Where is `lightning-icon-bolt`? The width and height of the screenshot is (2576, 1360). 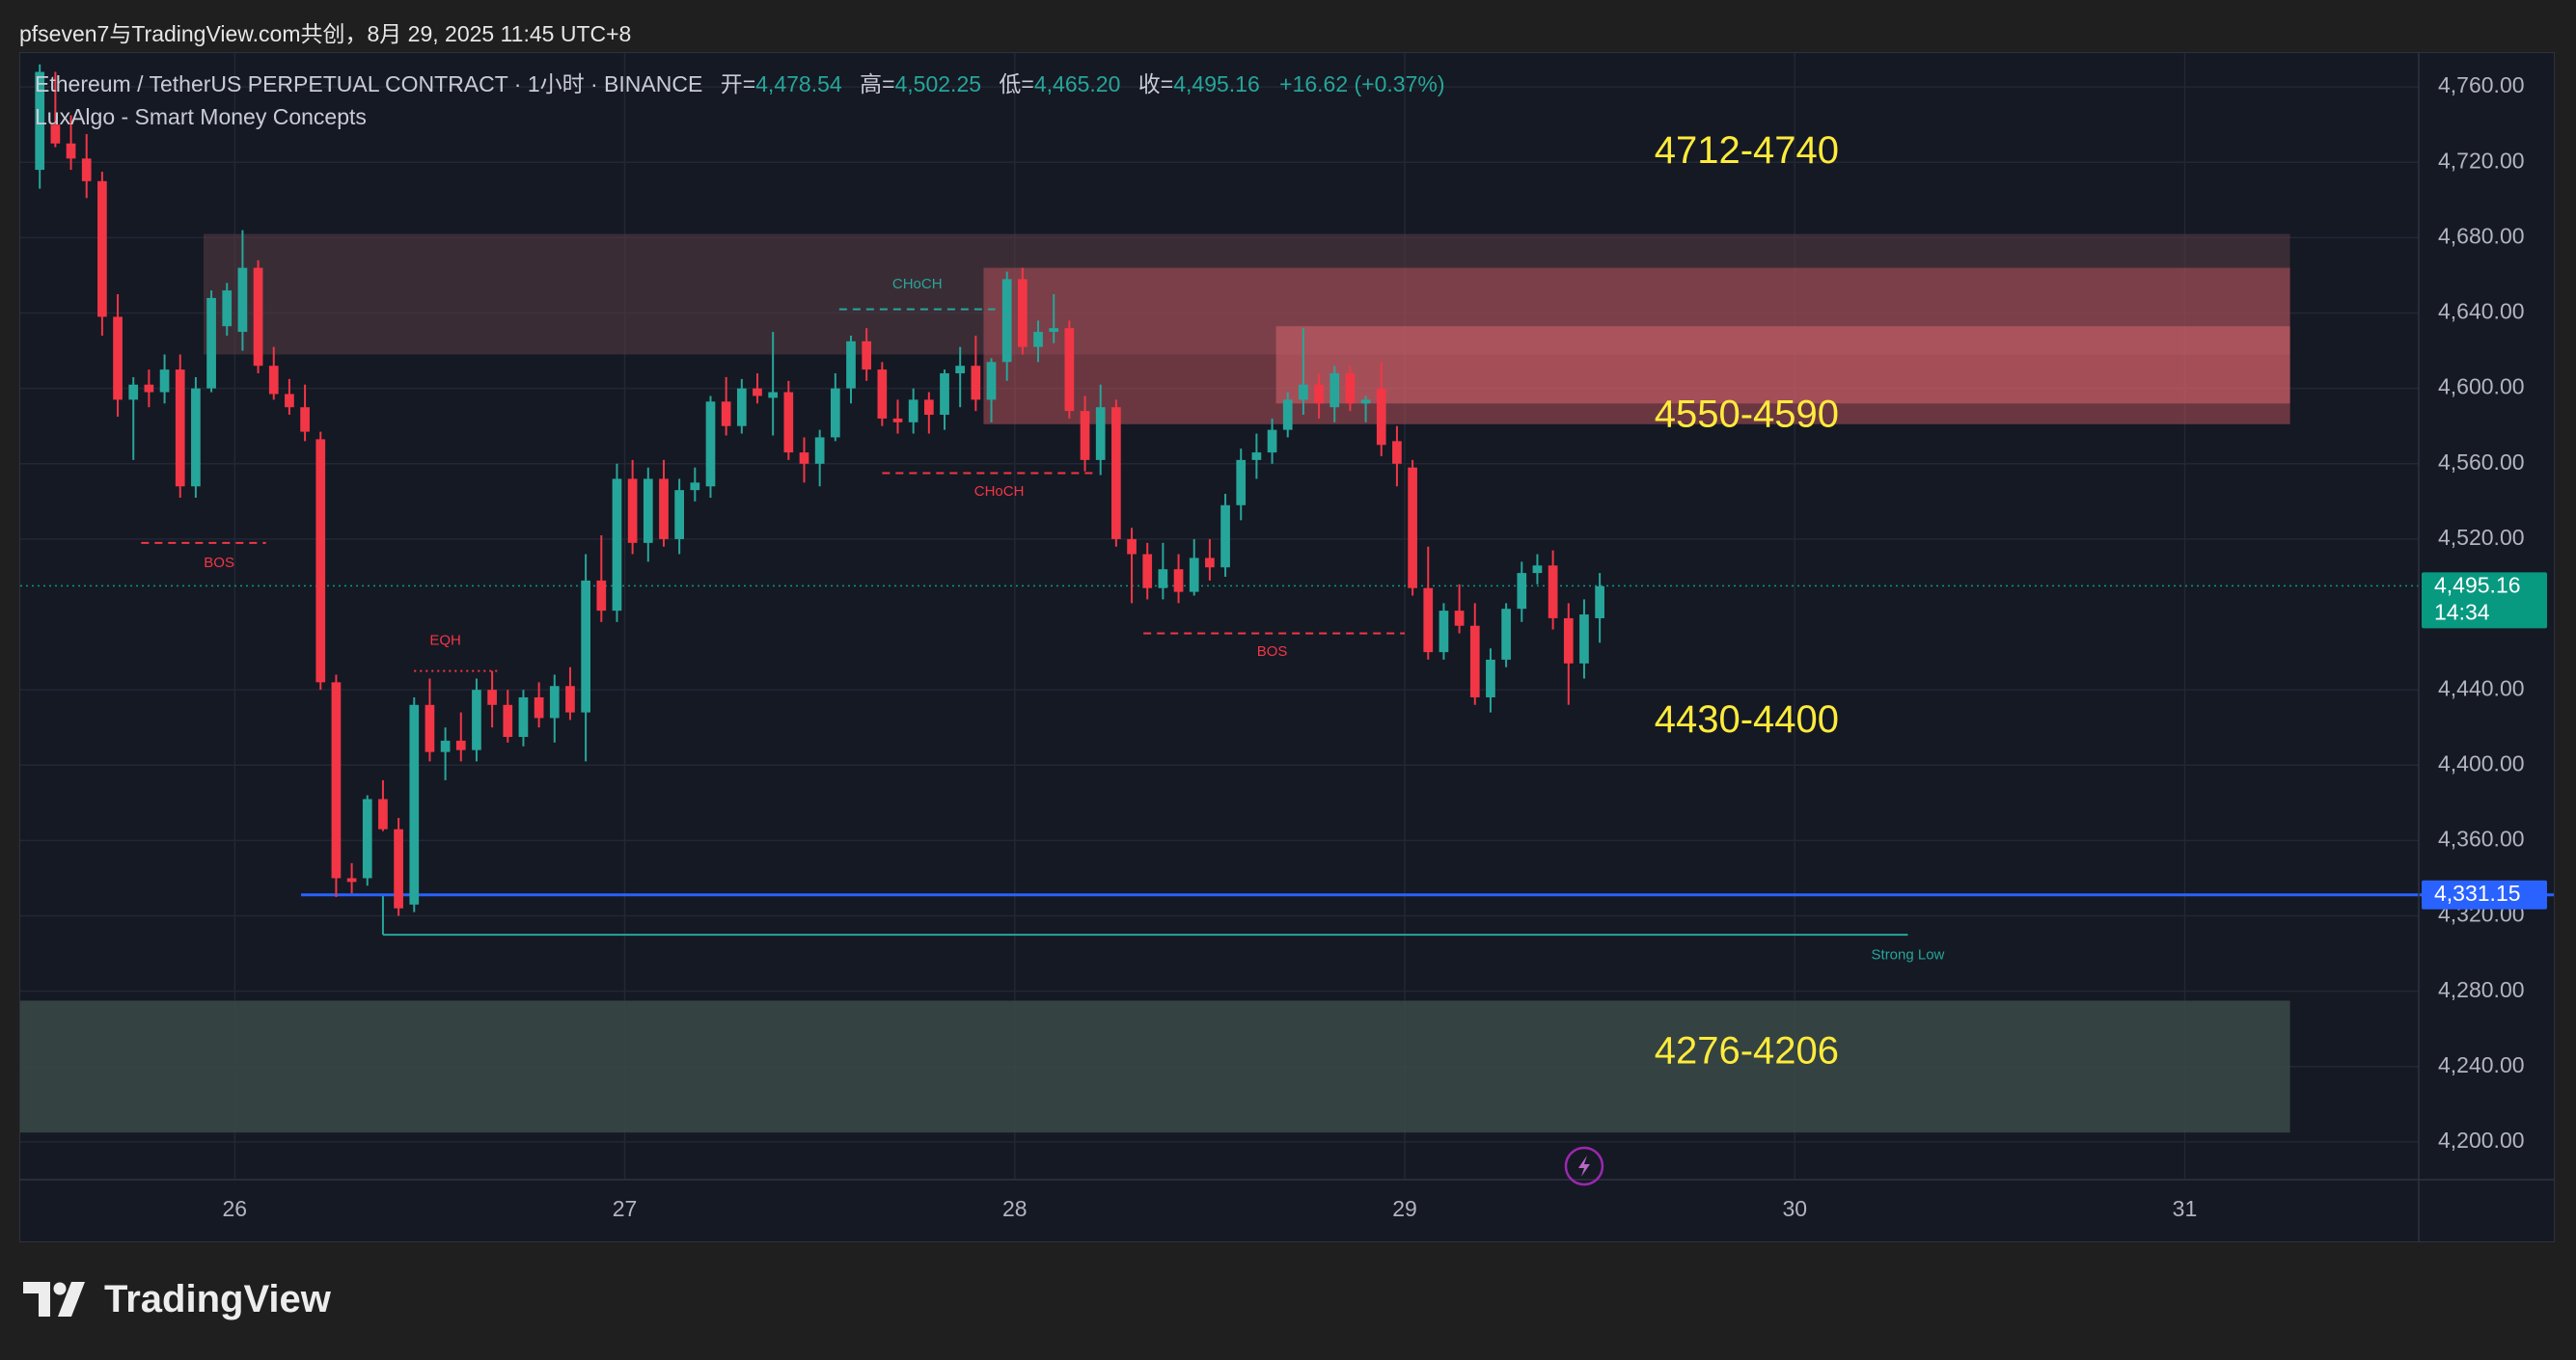 lightning-icon-bolt is located at coordinates (1583, 1166).